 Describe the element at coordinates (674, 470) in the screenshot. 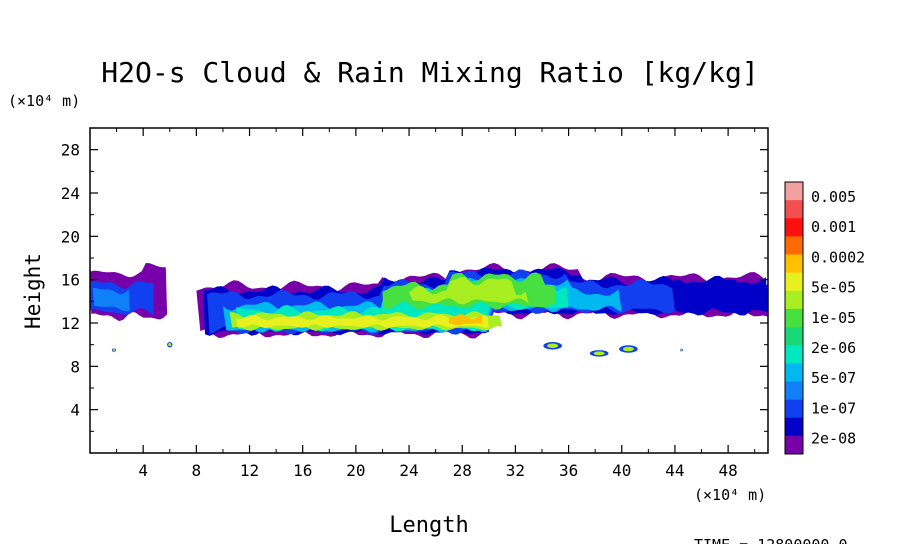

I see `x-tick-label: 44` at that location.